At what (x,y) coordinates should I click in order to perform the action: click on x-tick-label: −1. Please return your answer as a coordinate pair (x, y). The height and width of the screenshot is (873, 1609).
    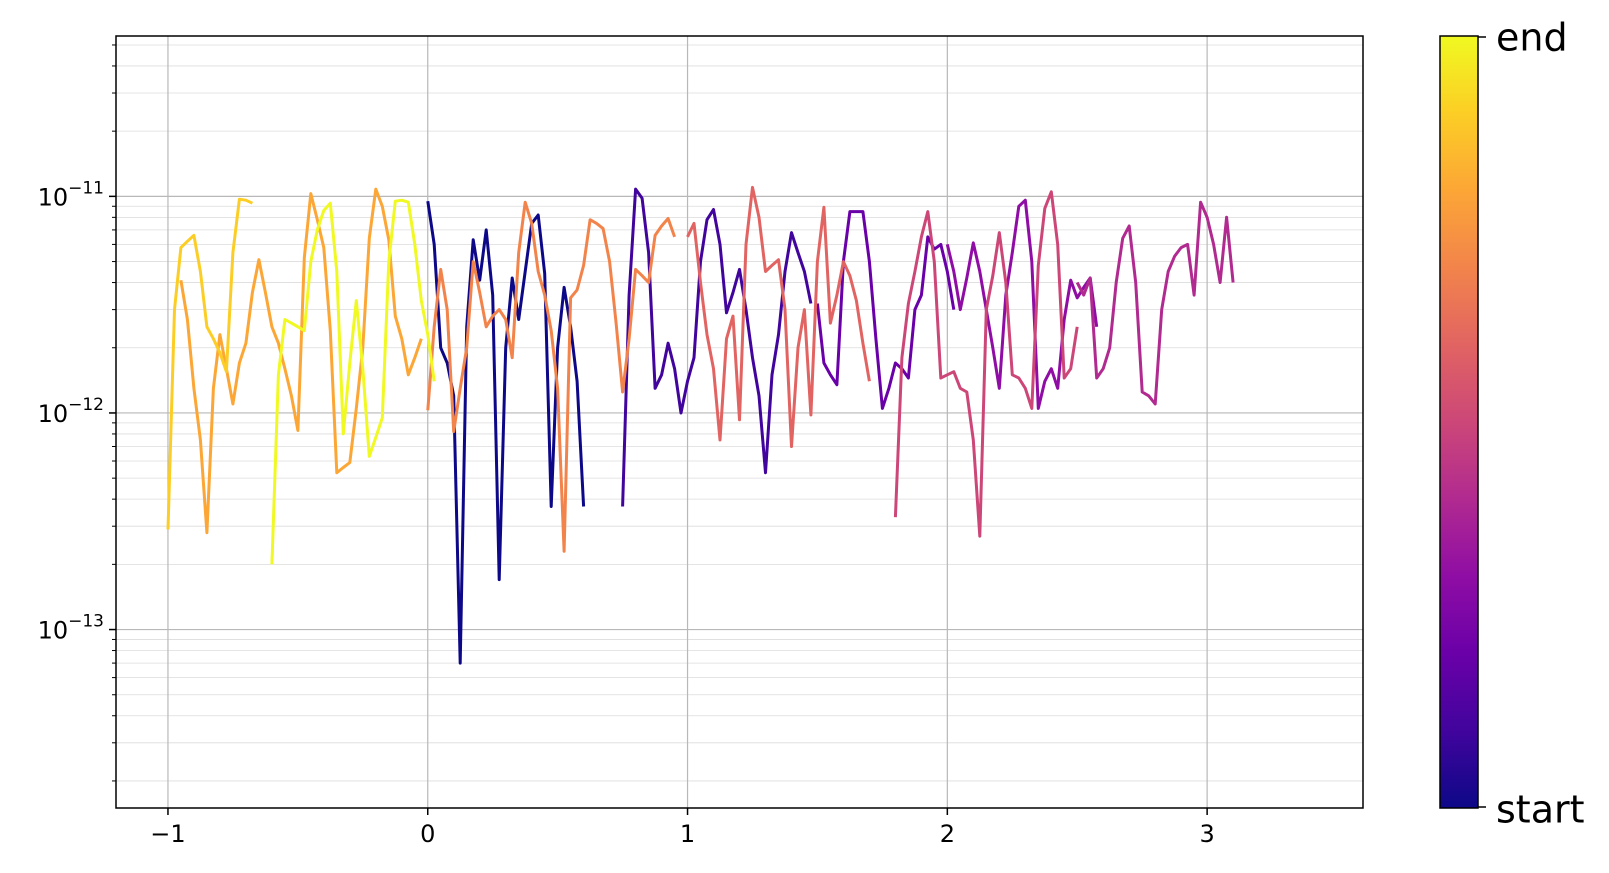
    Looking at the image, I should click on (167, 834).